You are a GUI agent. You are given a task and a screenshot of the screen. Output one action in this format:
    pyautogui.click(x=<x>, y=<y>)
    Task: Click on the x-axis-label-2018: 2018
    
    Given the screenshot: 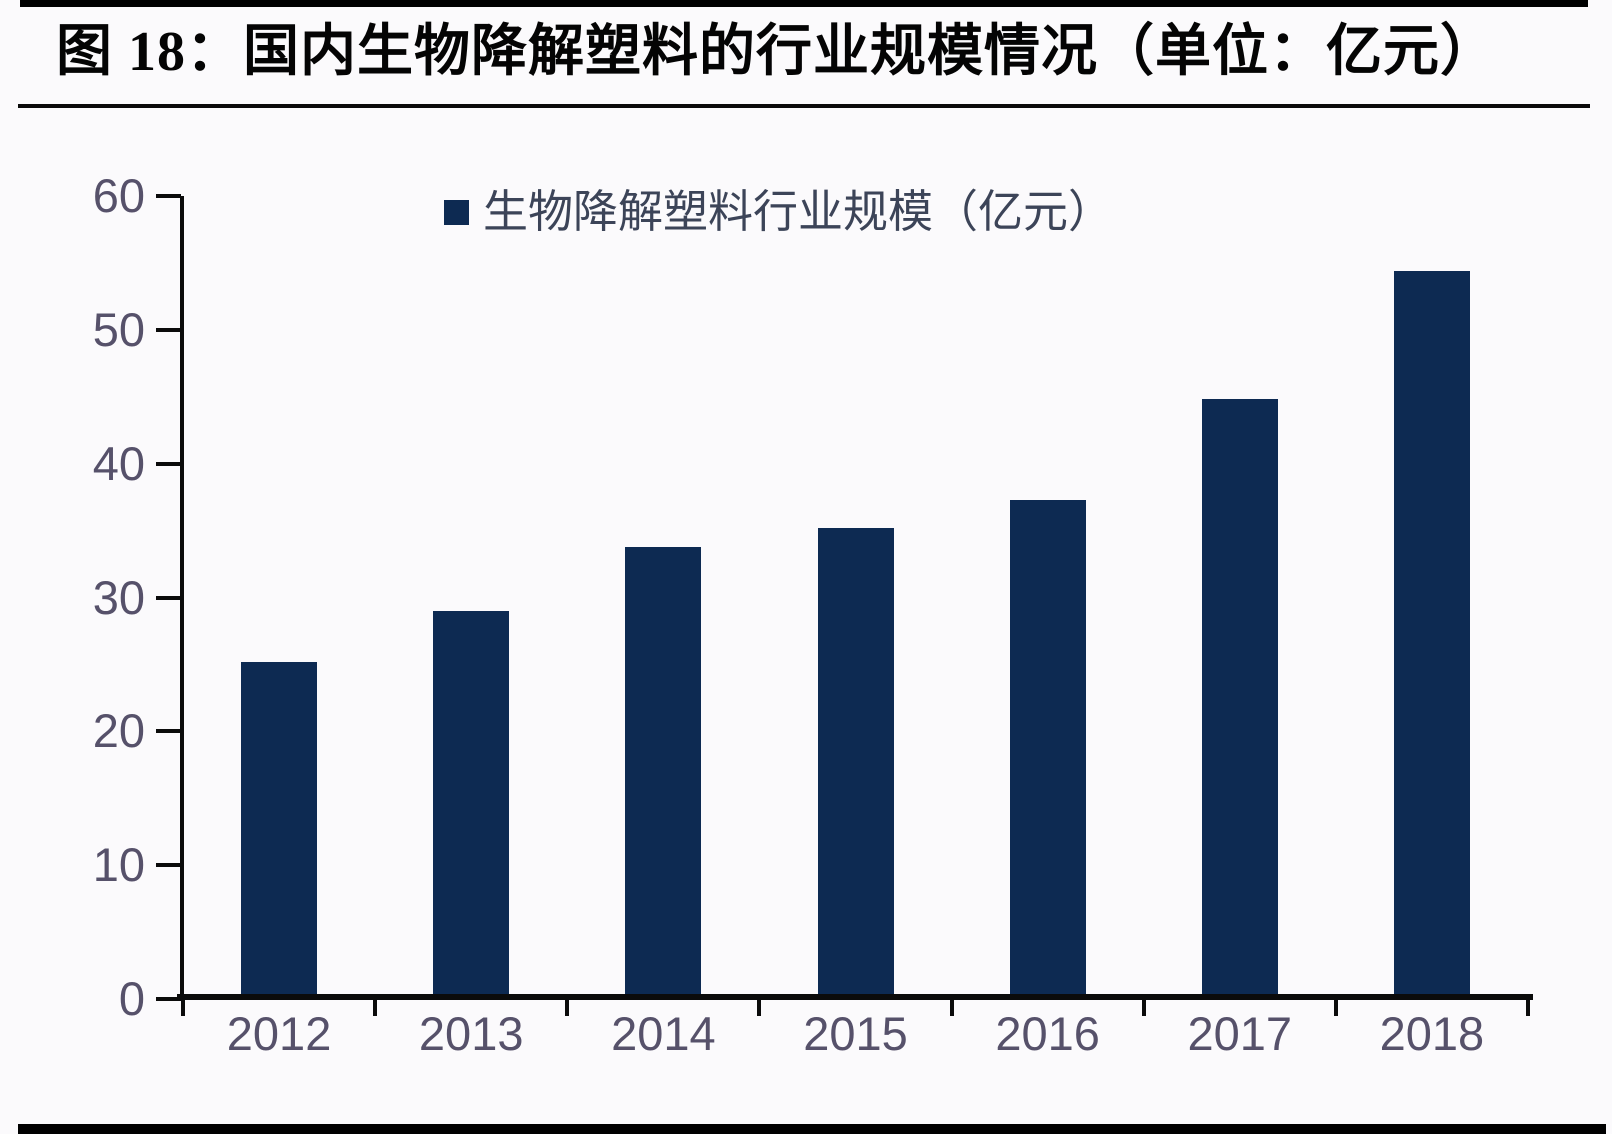 What is the action you would take?
    pyautogui.click(x=1432, y=1033)
    